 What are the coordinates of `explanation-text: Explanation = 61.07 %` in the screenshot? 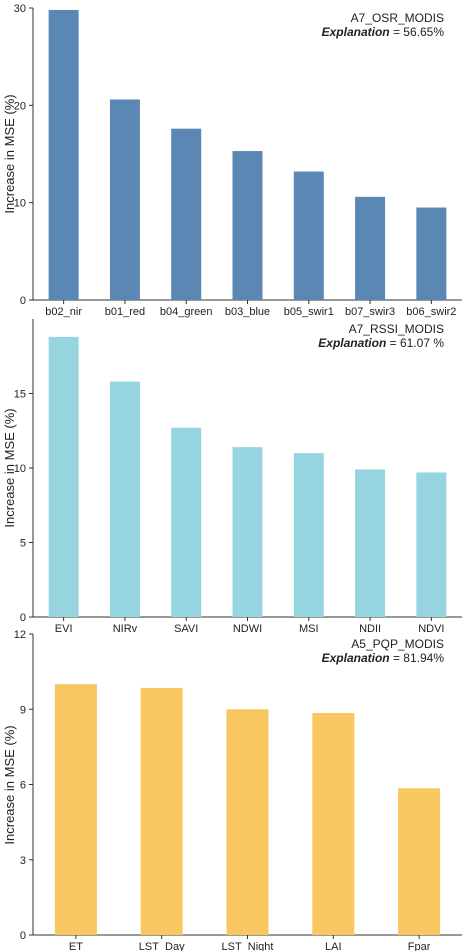 It's located at (381, 343).